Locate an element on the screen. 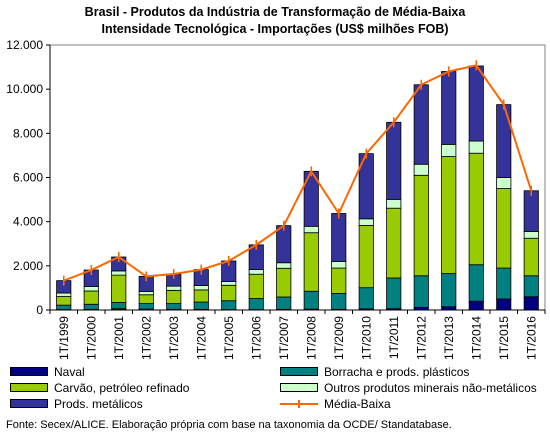 This screenshot has height=440, width=550. legend-swatch-outros-minerais is located at coordinates (299, 387).